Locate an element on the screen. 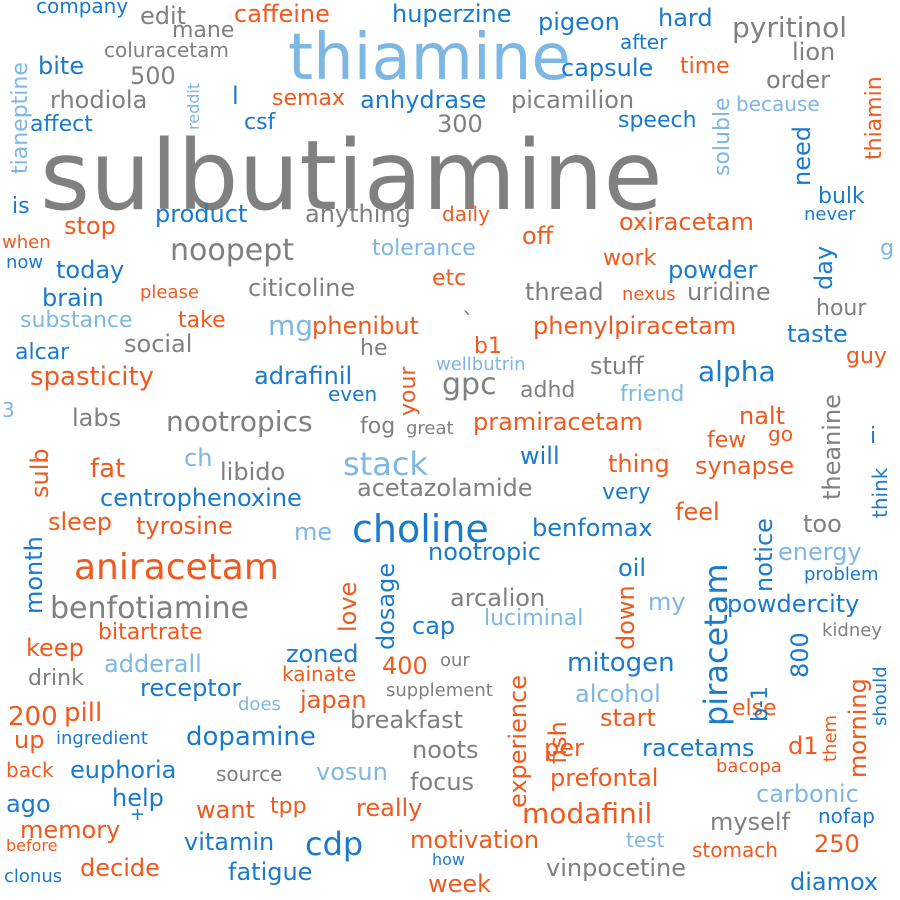 This screenshot has width=900, height=900. word: kidney is located at coordinates (852, 630).